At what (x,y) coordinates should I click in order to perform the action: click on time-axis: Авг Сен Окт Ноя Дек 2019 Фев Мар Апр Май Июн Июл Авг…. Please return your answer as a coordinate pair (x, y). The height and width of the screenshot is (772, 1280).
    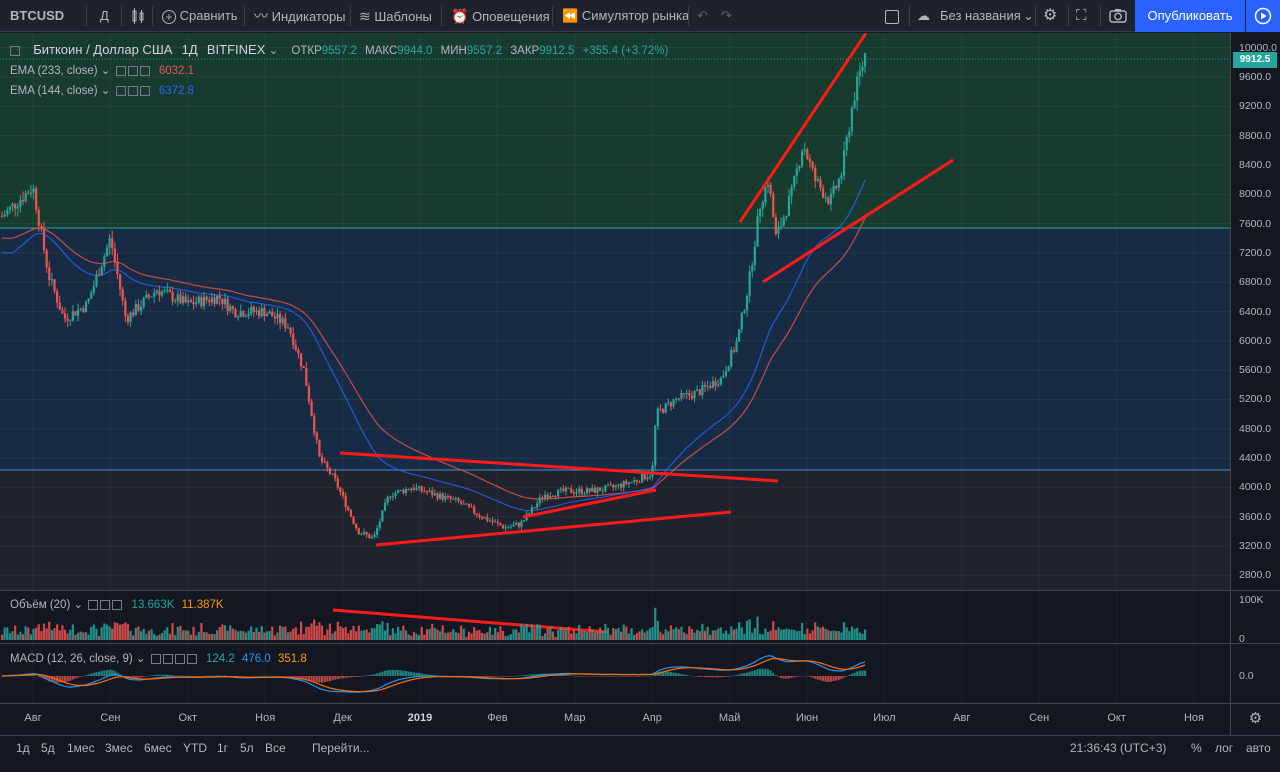
    Looking at the image, I should click on (615, 719).